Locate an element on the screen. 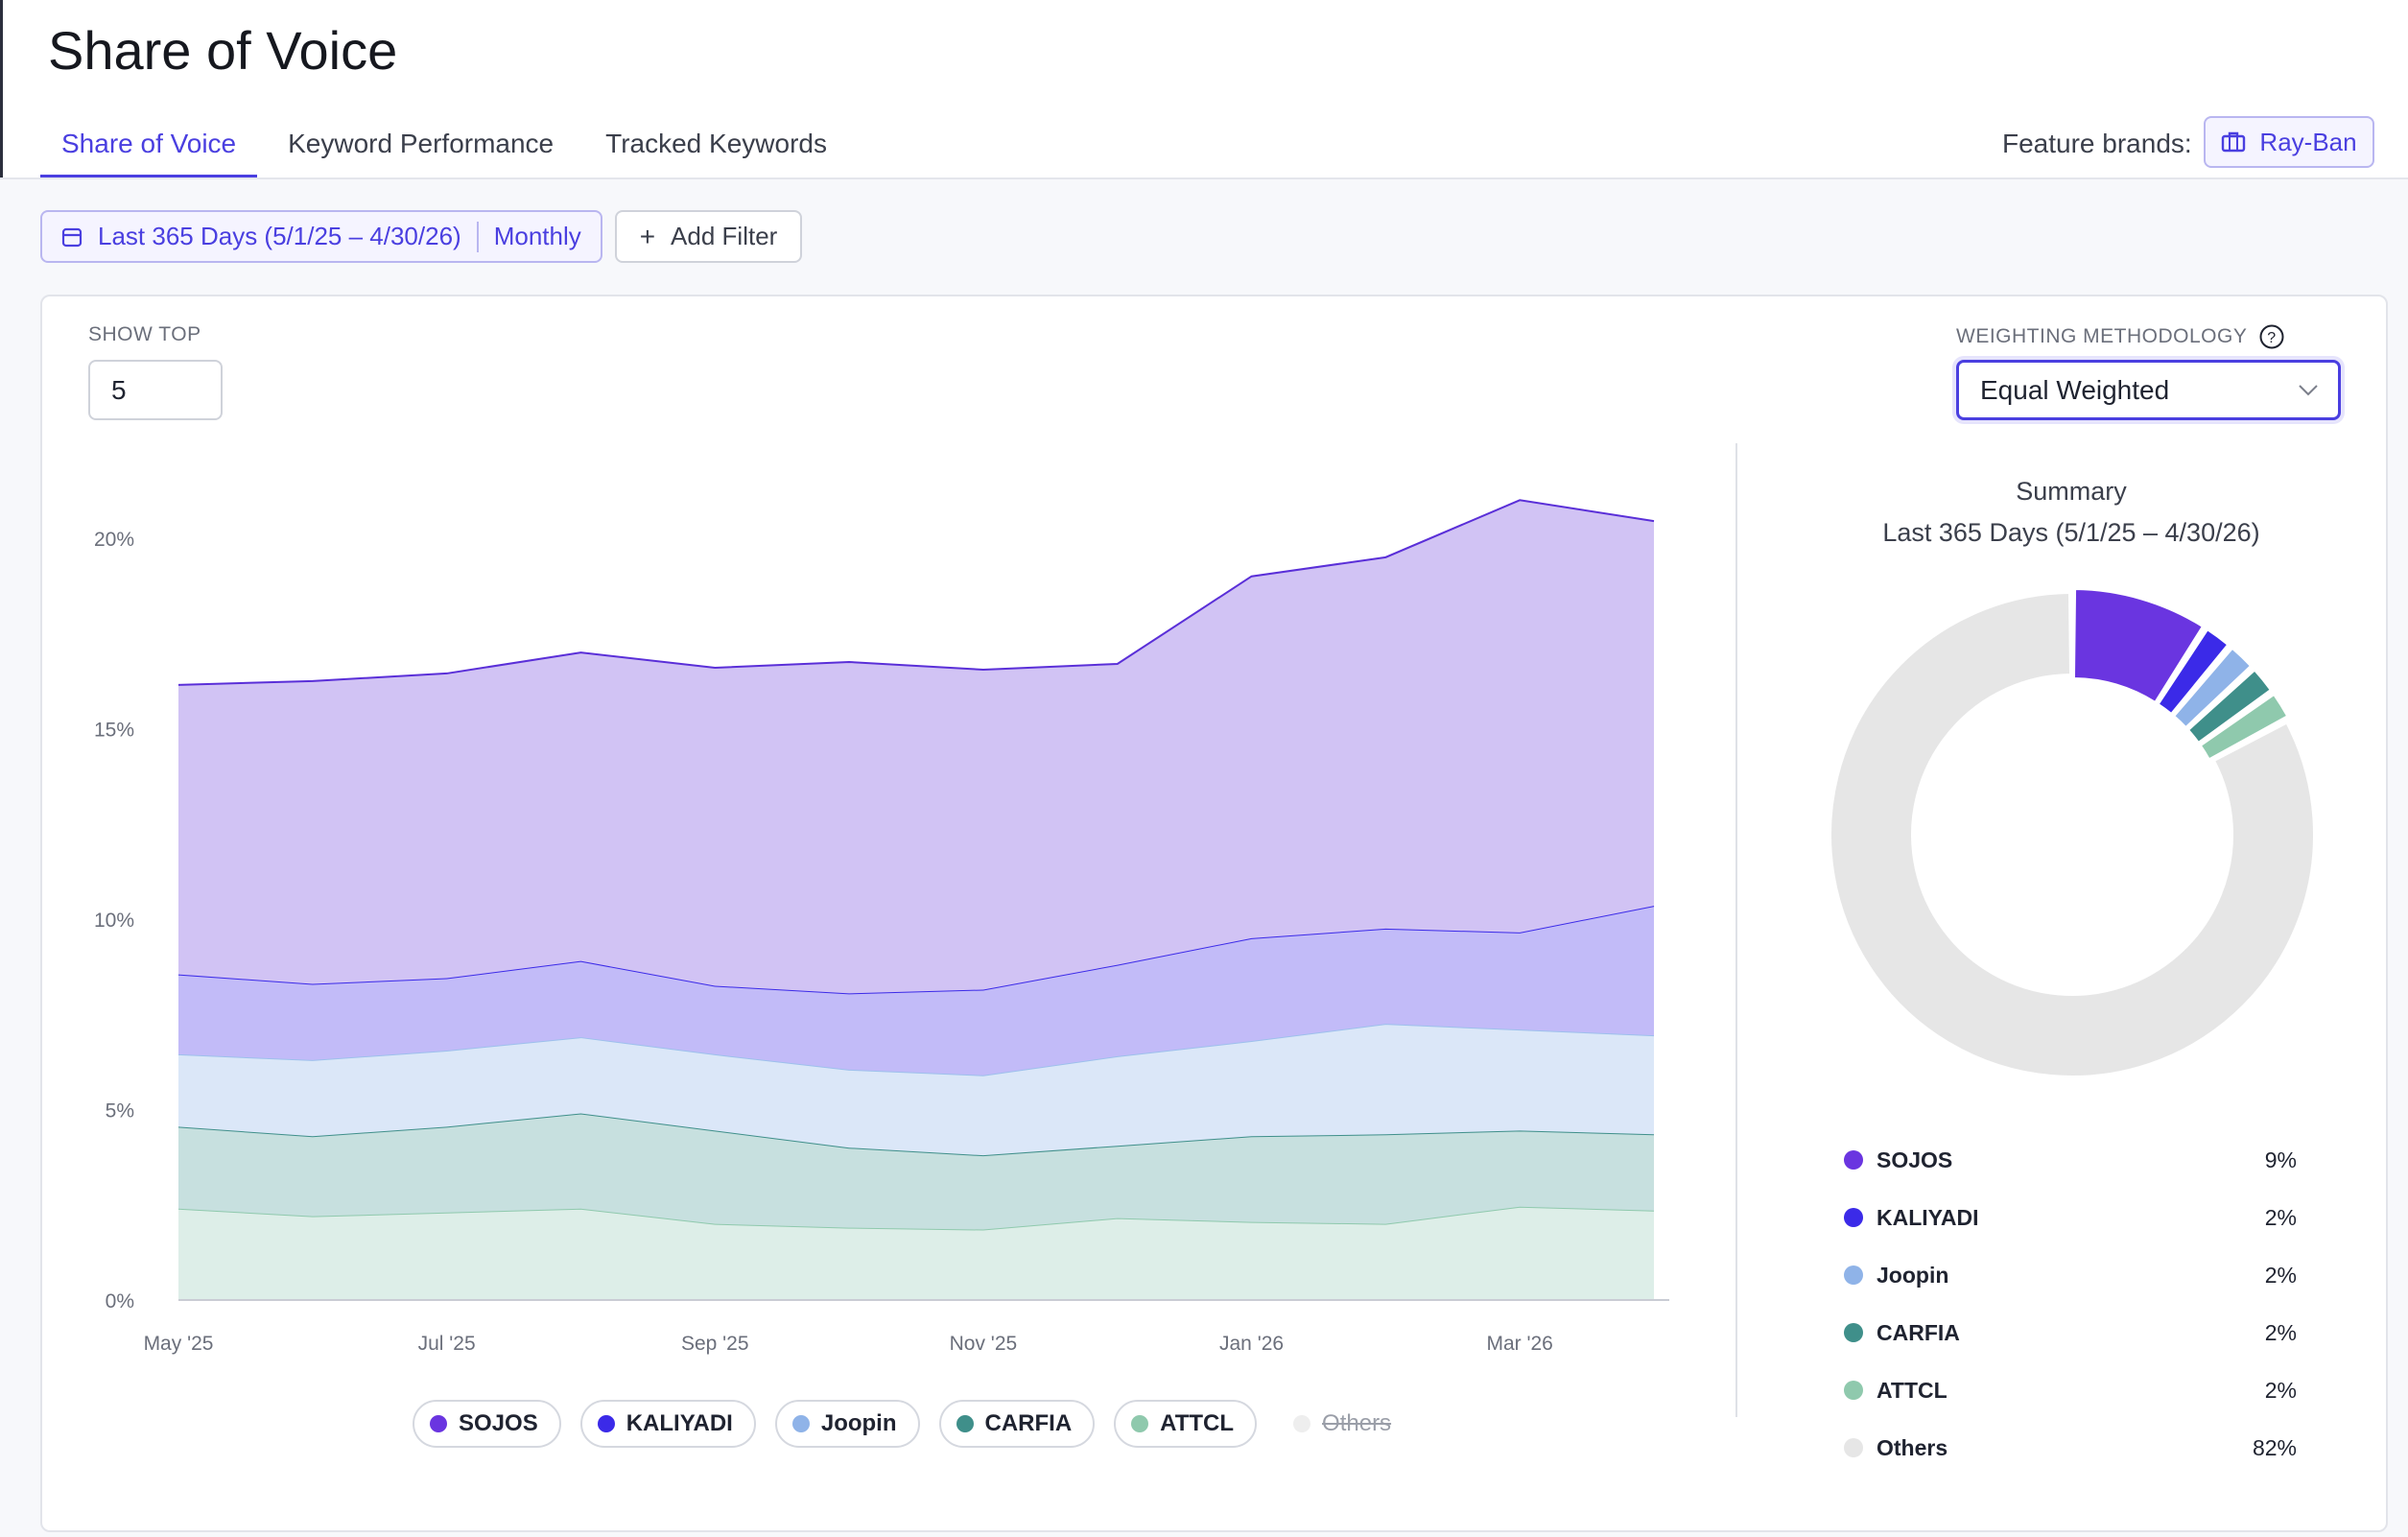 The height and width of the screenshot is (1537, 2408). area-kaliyadi is located at coordinates (916, 991).